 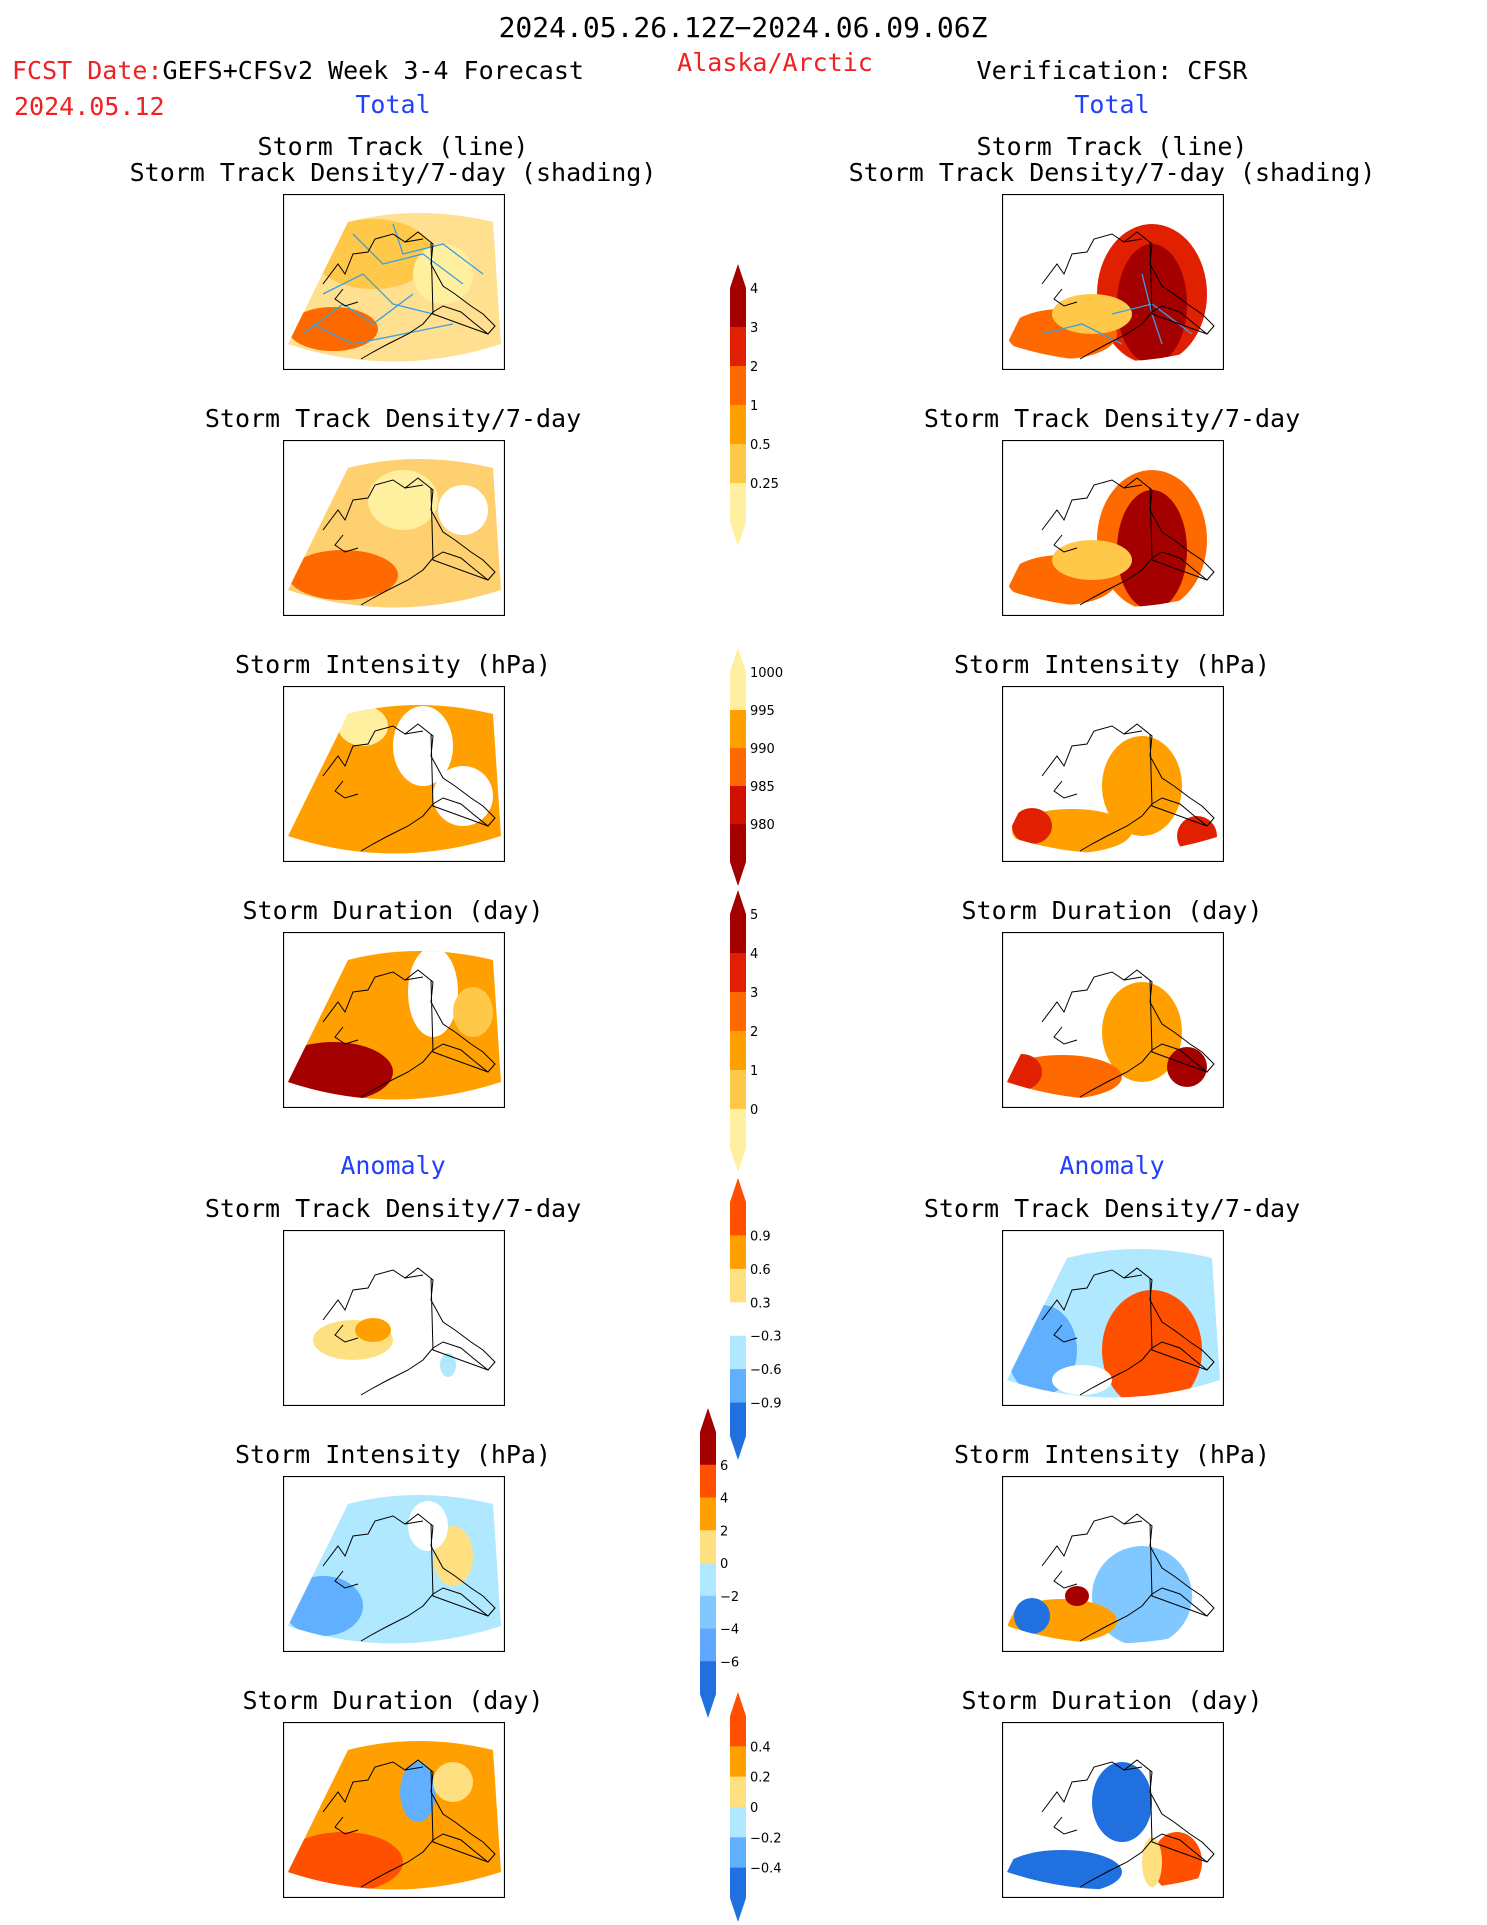 What do you see at coordinates (743, 27) in the screenshot?
I see `forecast-period: 2024.05.26.12Z−2024.06.09.06Z` at bounding box center [743, 27].